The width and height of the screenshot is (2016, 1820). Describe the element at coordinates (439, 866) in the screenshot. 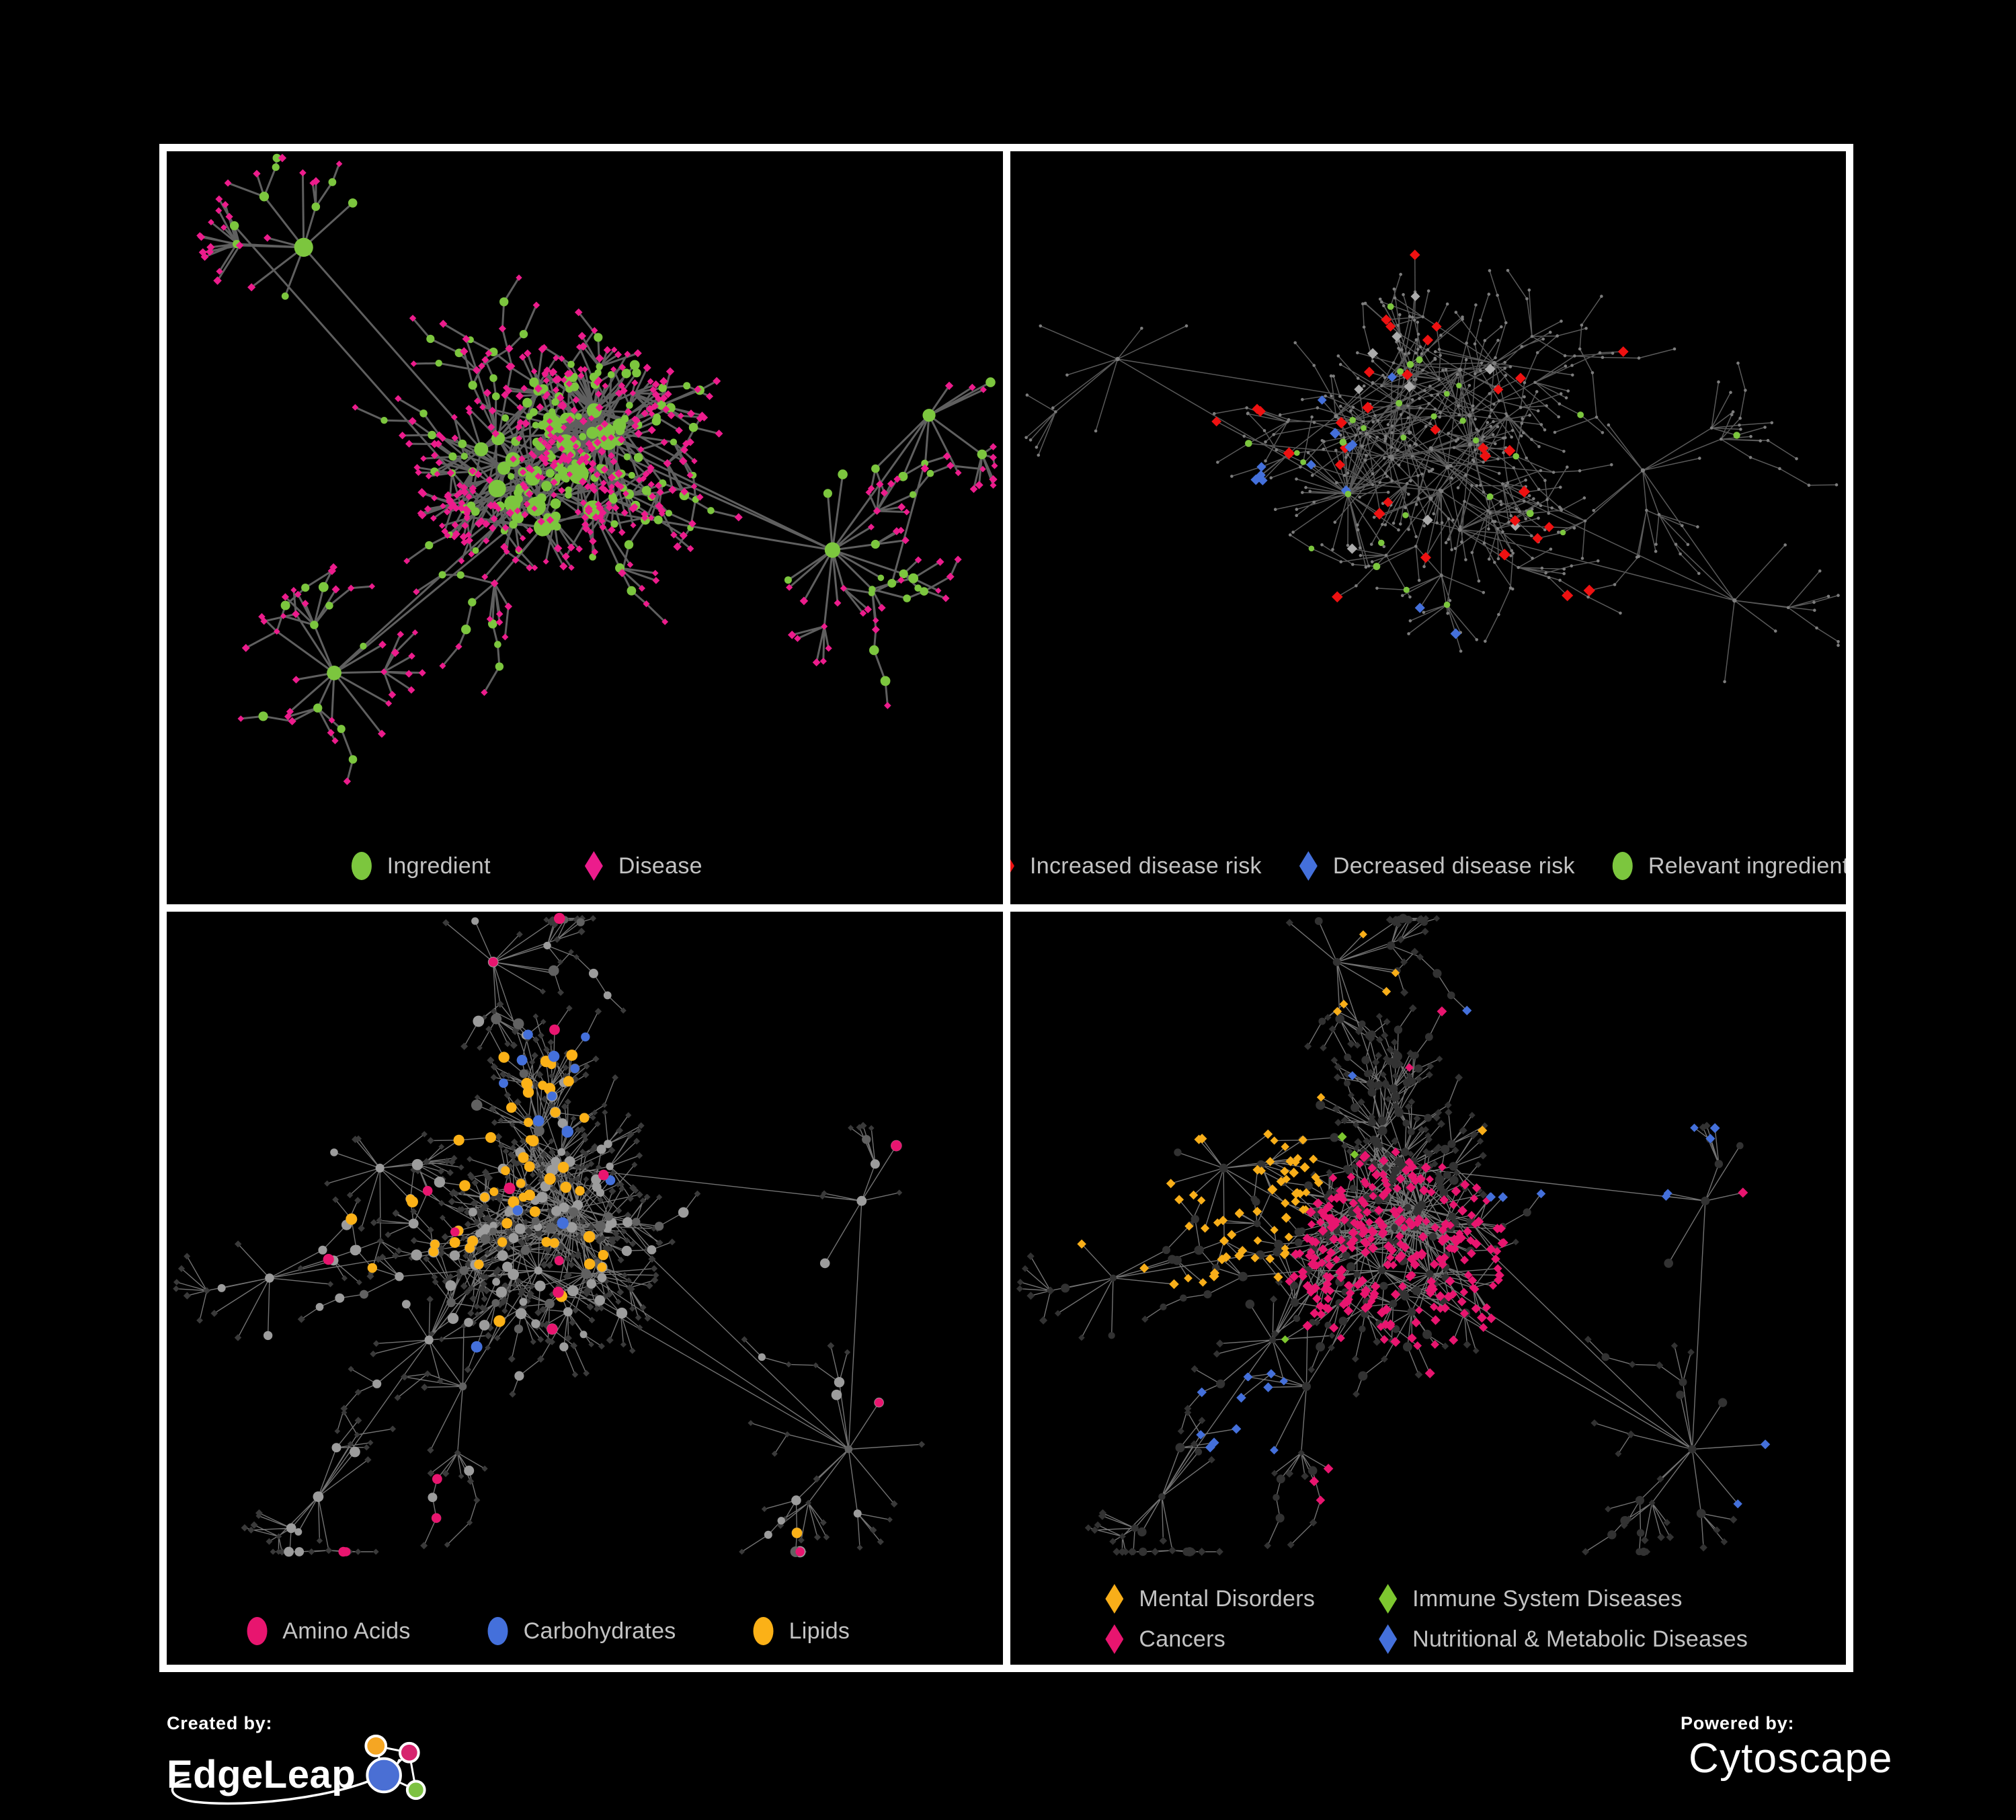

I see `legend-label: Ingredient` at that location.